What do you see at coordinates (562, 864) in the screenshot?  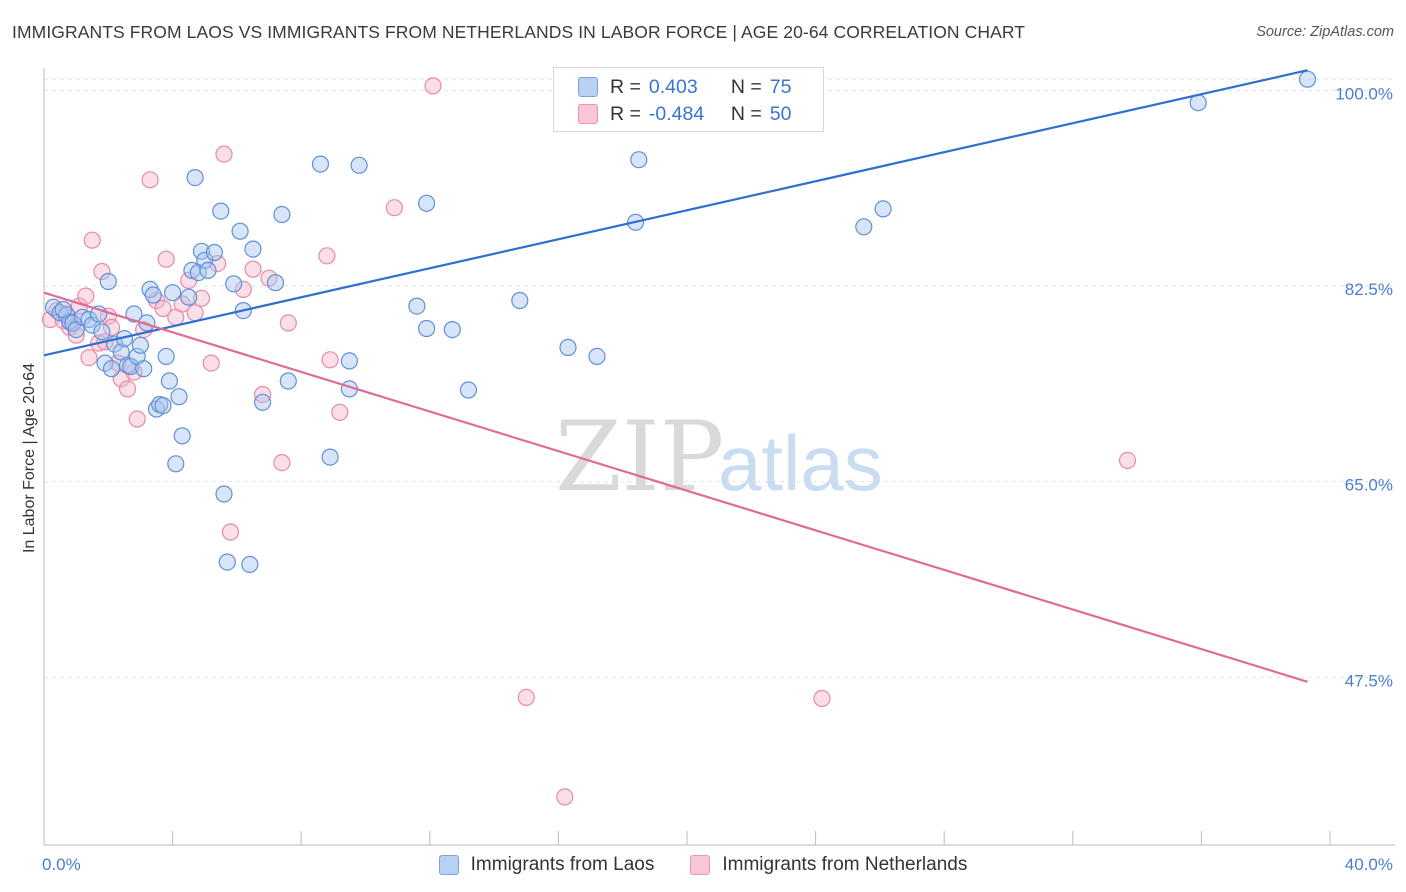 I see `legend-label-laos: Immigrants from Laos` at bounding box center [562, 864].